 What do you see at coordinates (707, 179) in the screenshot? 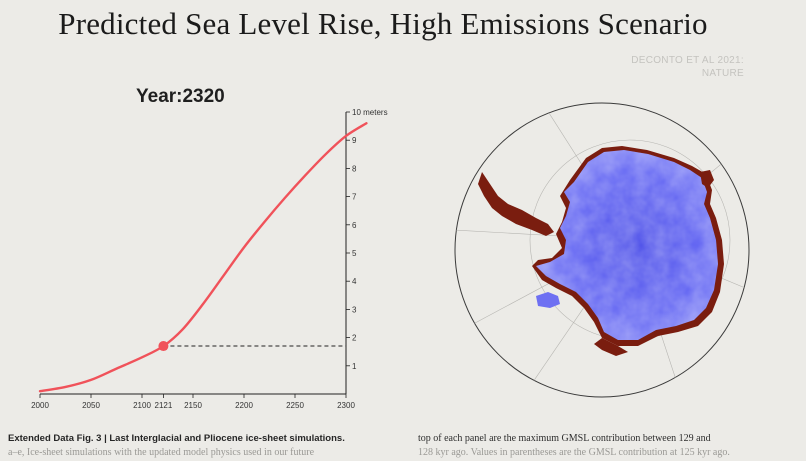
I see `east-retreat-fringe` at bounding box center [707, 179].